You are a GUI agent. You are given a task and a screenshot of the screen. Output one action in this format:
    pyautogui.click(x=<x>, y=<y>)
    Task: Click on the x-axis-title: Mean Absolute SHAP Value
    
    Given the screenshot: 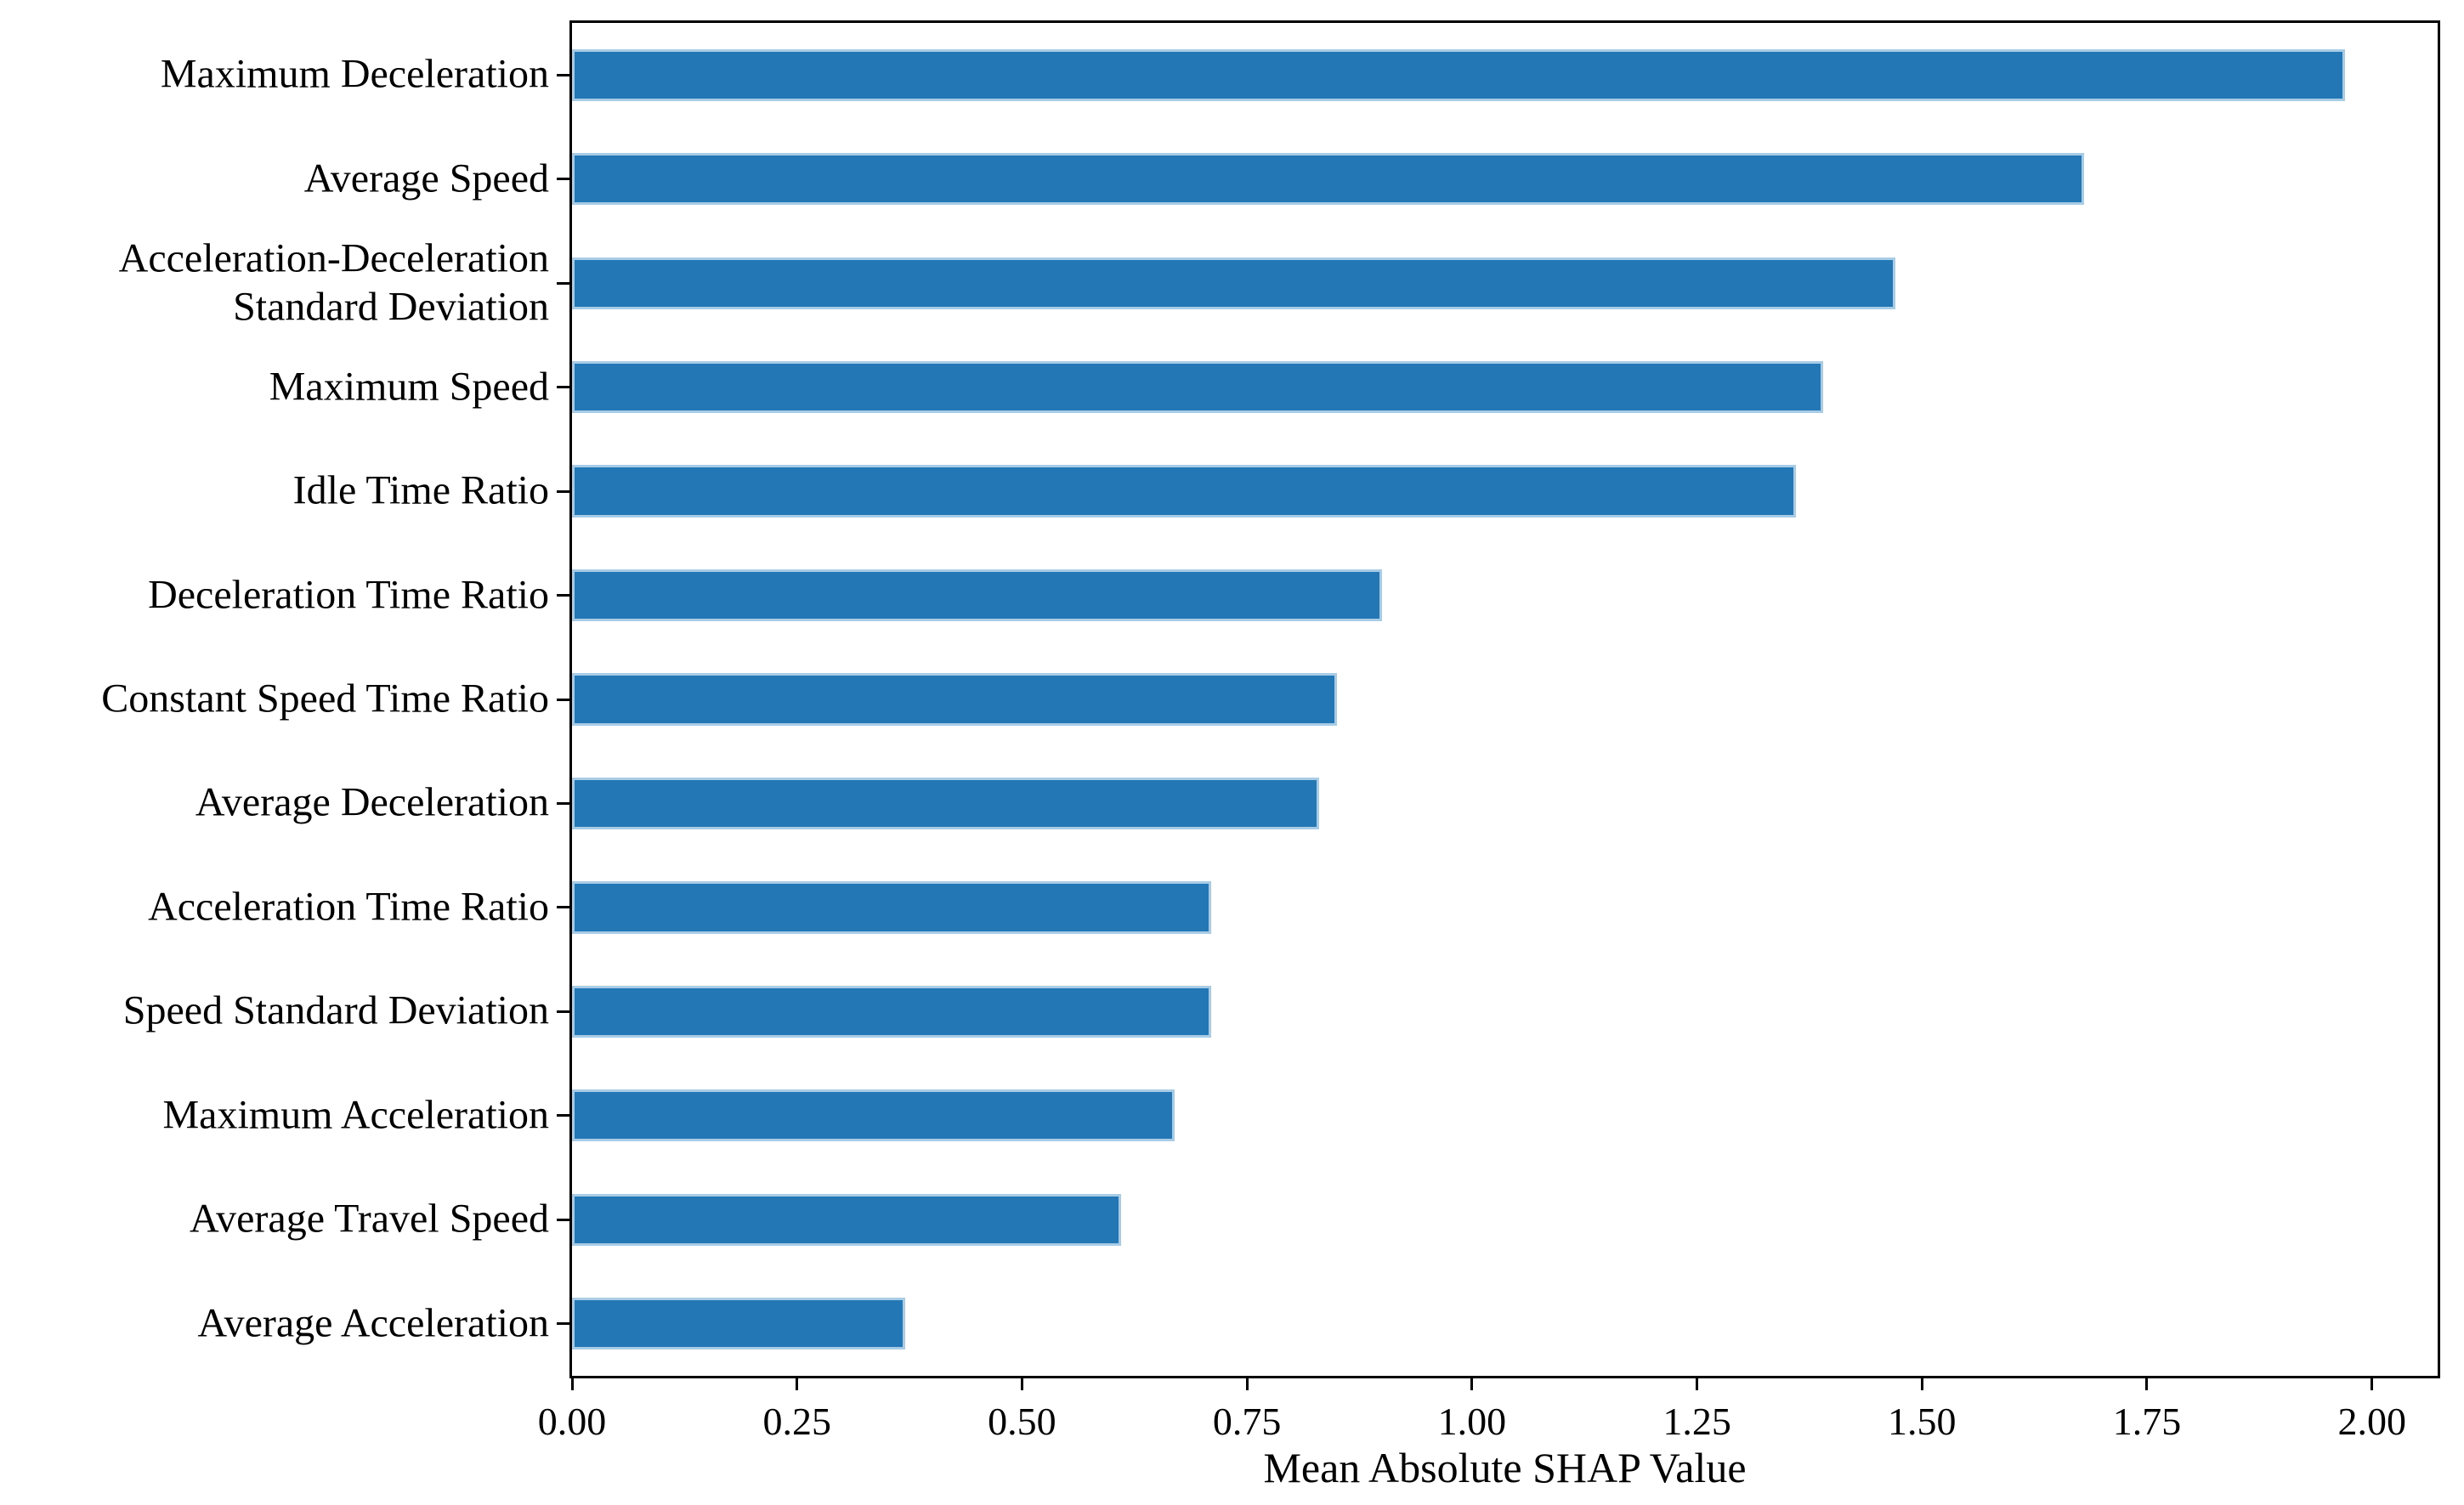 What is the action you would take?
    pyautogui.click(x=1505, y=1467)
    